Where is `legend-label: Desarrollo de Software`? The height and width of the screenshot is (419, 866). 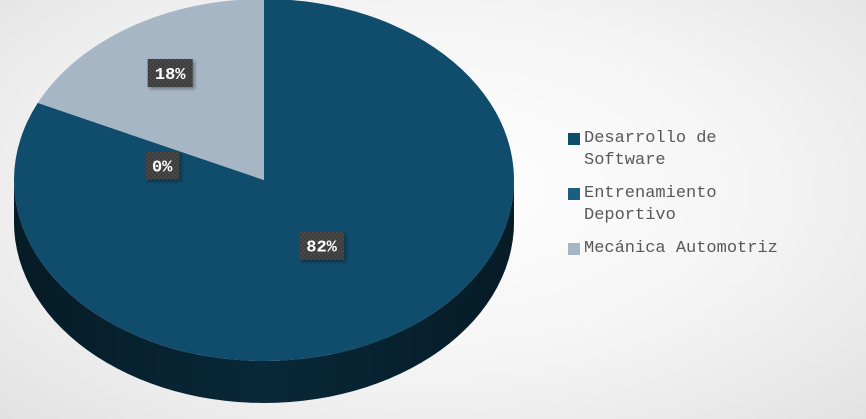
legend-label: Desarrollo de Software is located at coordinates (650, 149).